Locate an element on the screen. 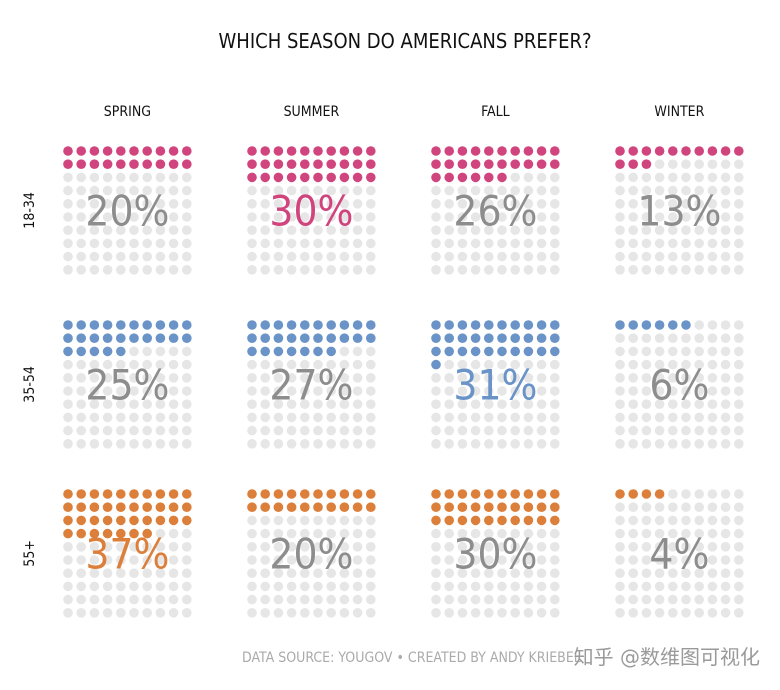  waffle-cell: 6% is located at coordinates (679, 384).